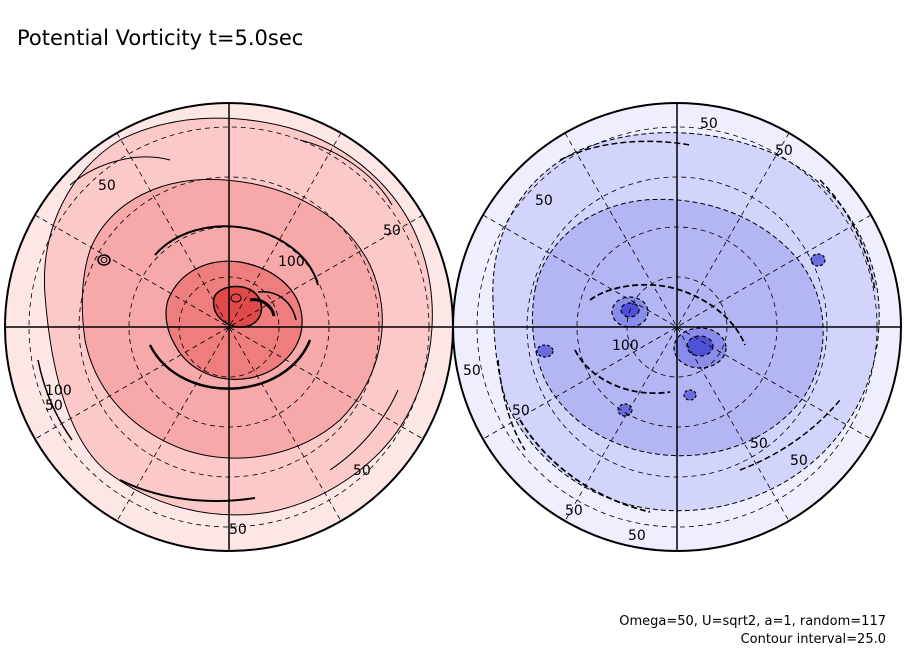  What do you see at coordinates (637, 536) in the screenshot?
I see `right-label-9: 50` at bounding box center [637, 536].